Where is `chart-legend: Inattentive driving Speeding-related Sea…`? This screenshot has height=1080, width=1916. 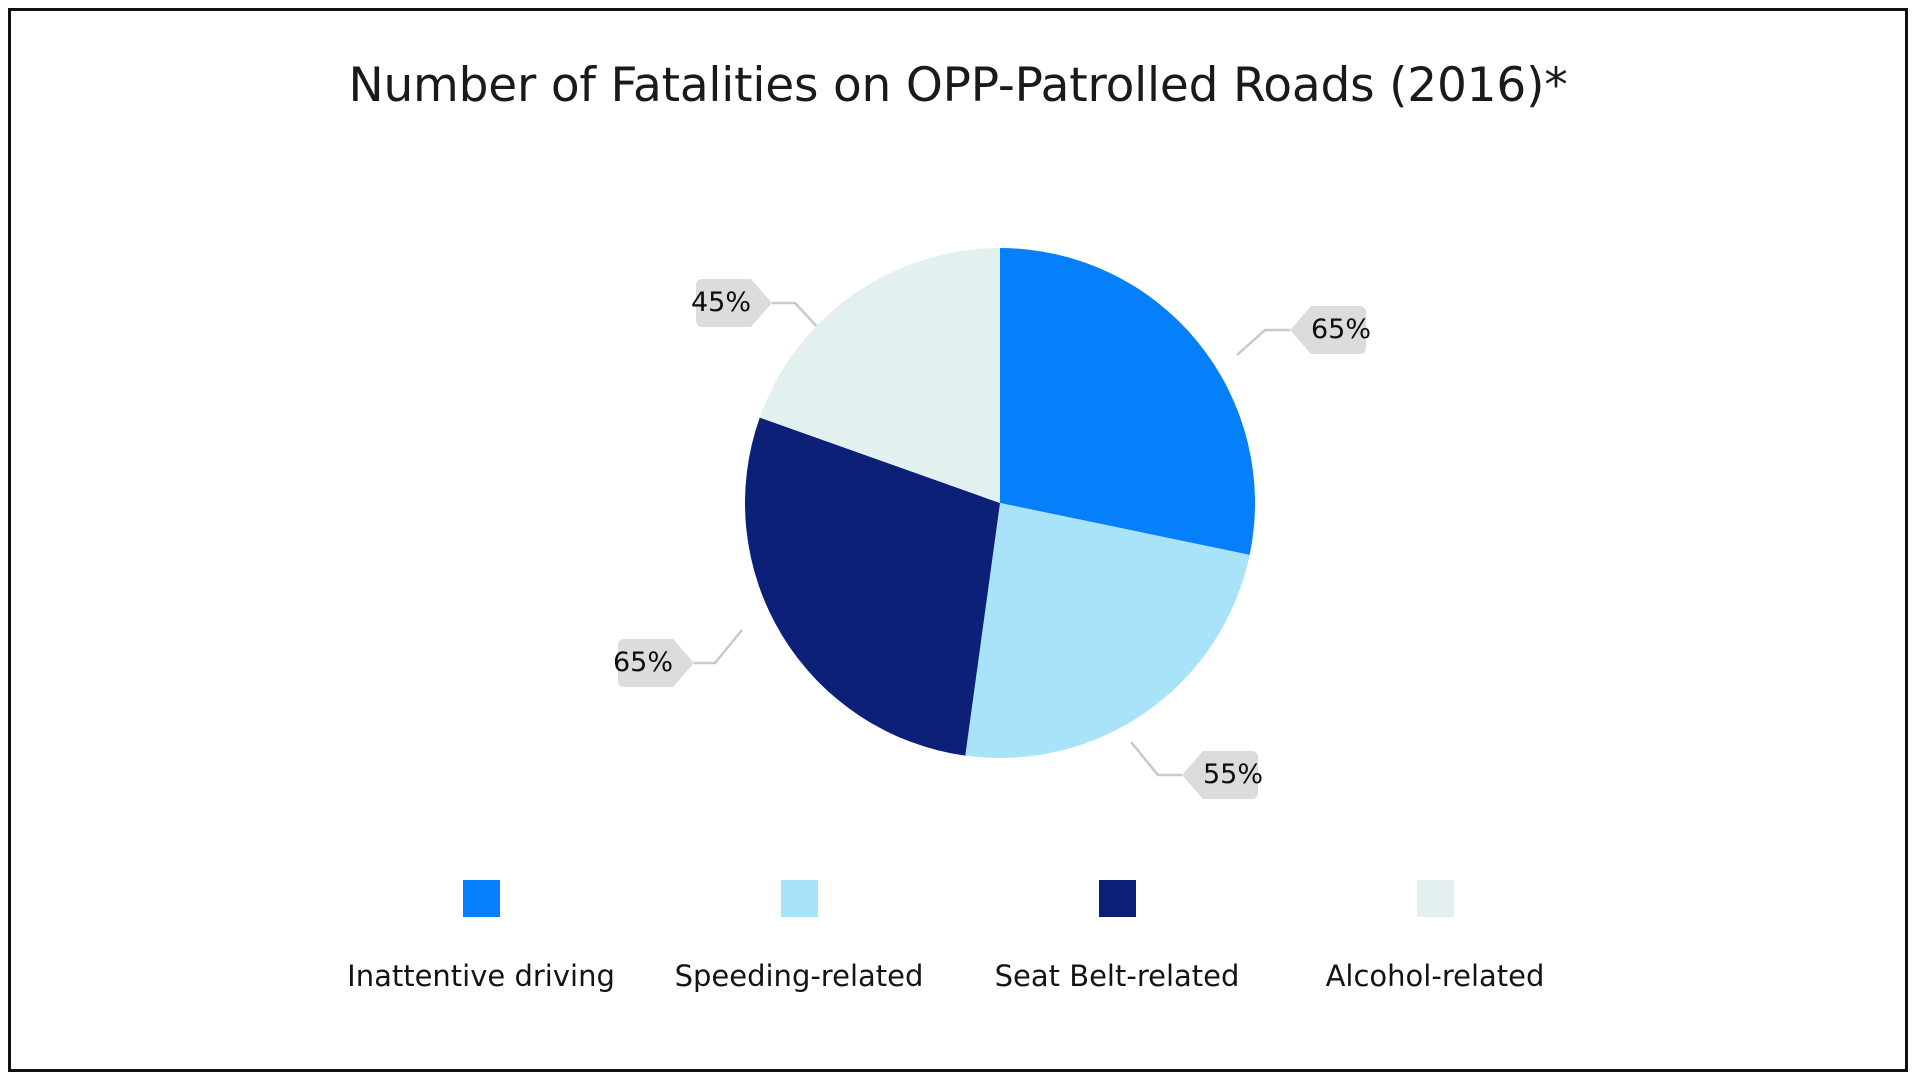 chart-legend: Inattentive driving Speeding-related Sea… is located at coordinates (958, 950).